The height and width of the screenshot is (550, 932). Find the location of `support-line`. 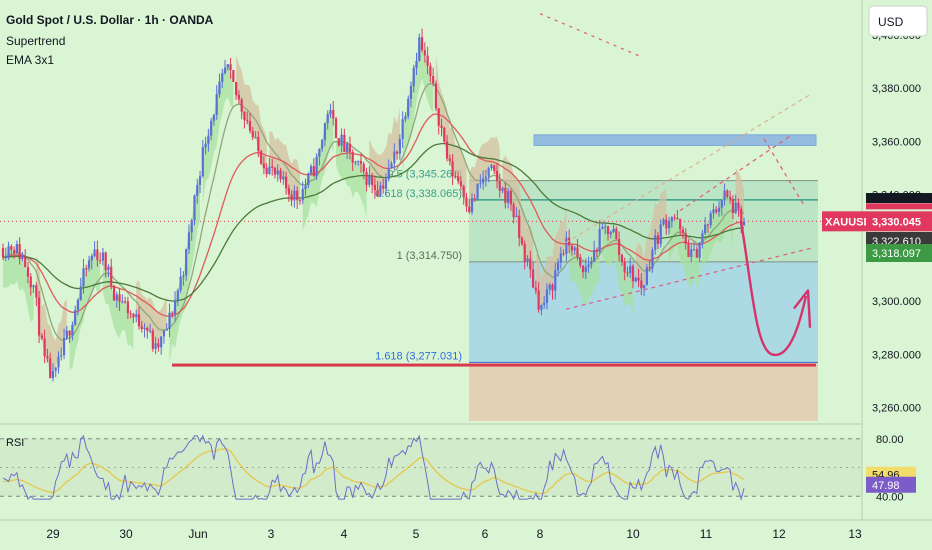

support-line is located at coordinates (494, 365).